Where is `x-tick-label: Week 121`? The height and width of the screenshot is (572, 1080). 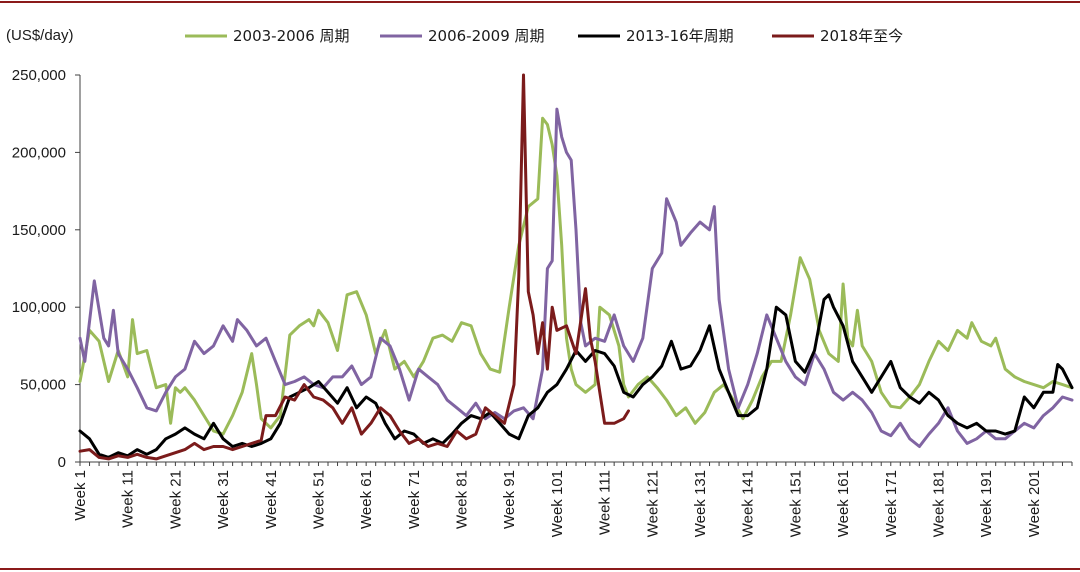 x-tick-label: Week 121 is located at coordinates (652, 503).